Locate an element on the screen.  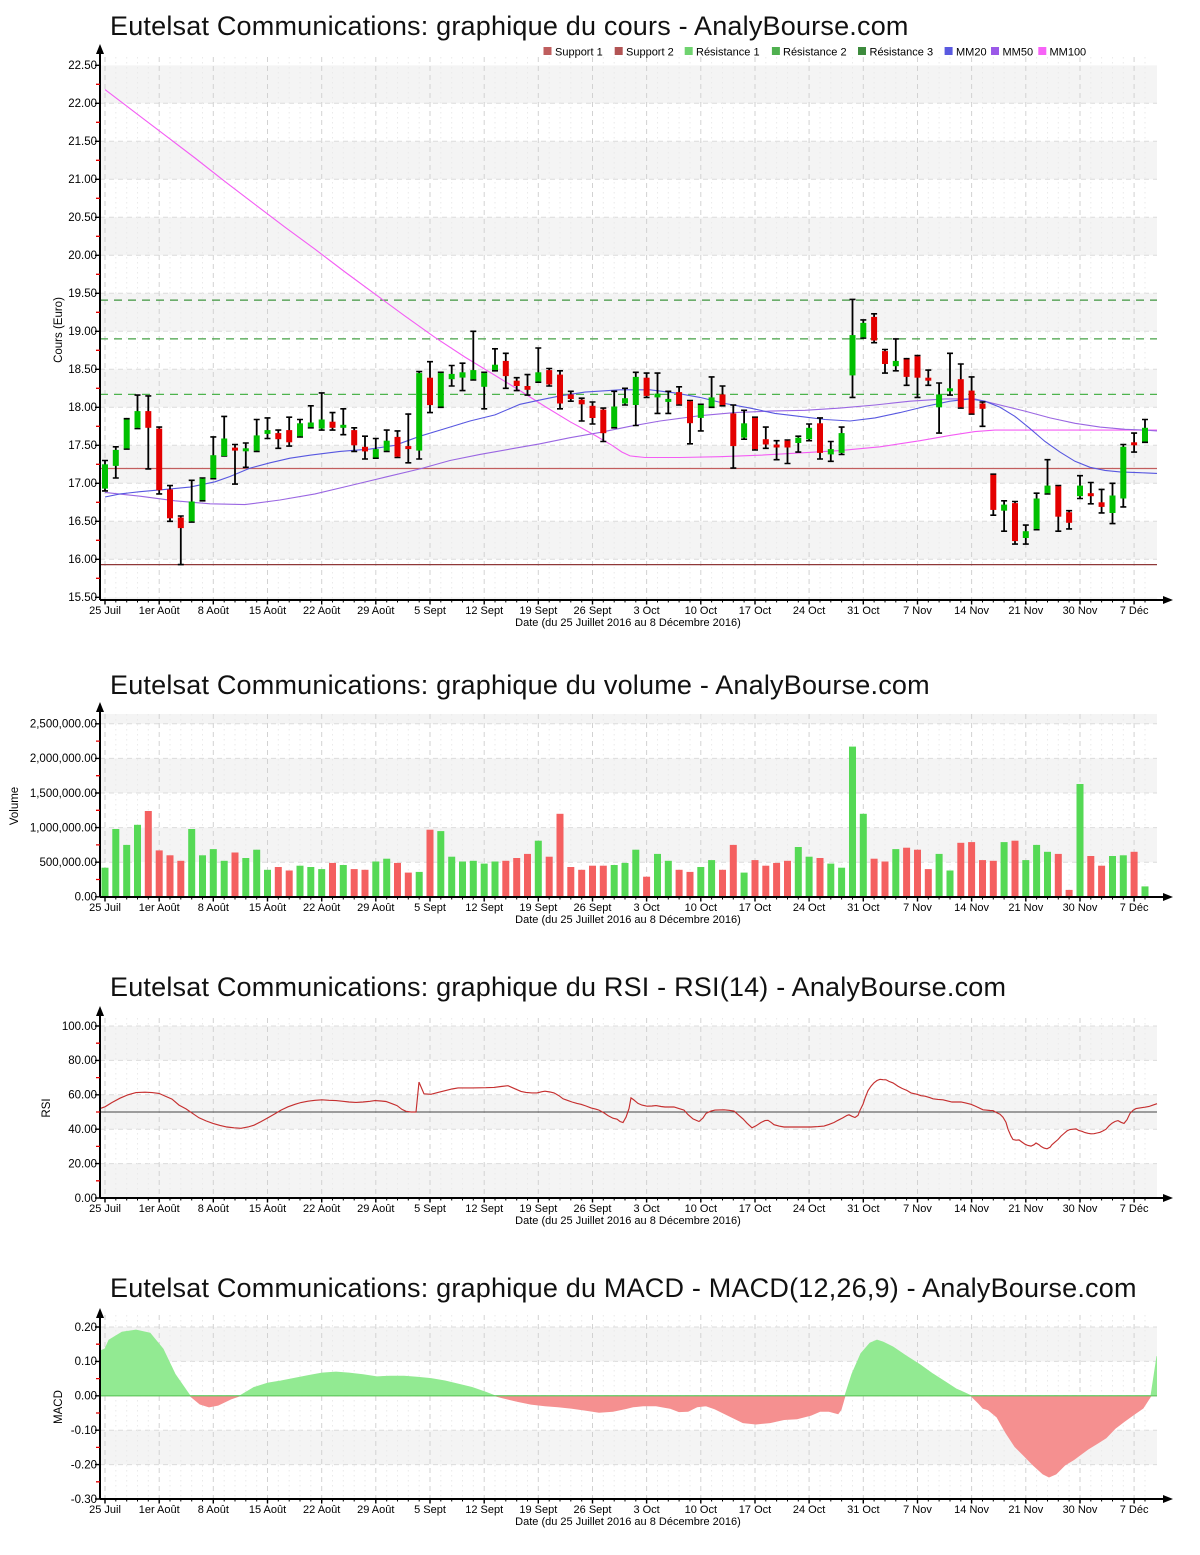
svg-text: 21.50 is located at coordinates (82, 142).